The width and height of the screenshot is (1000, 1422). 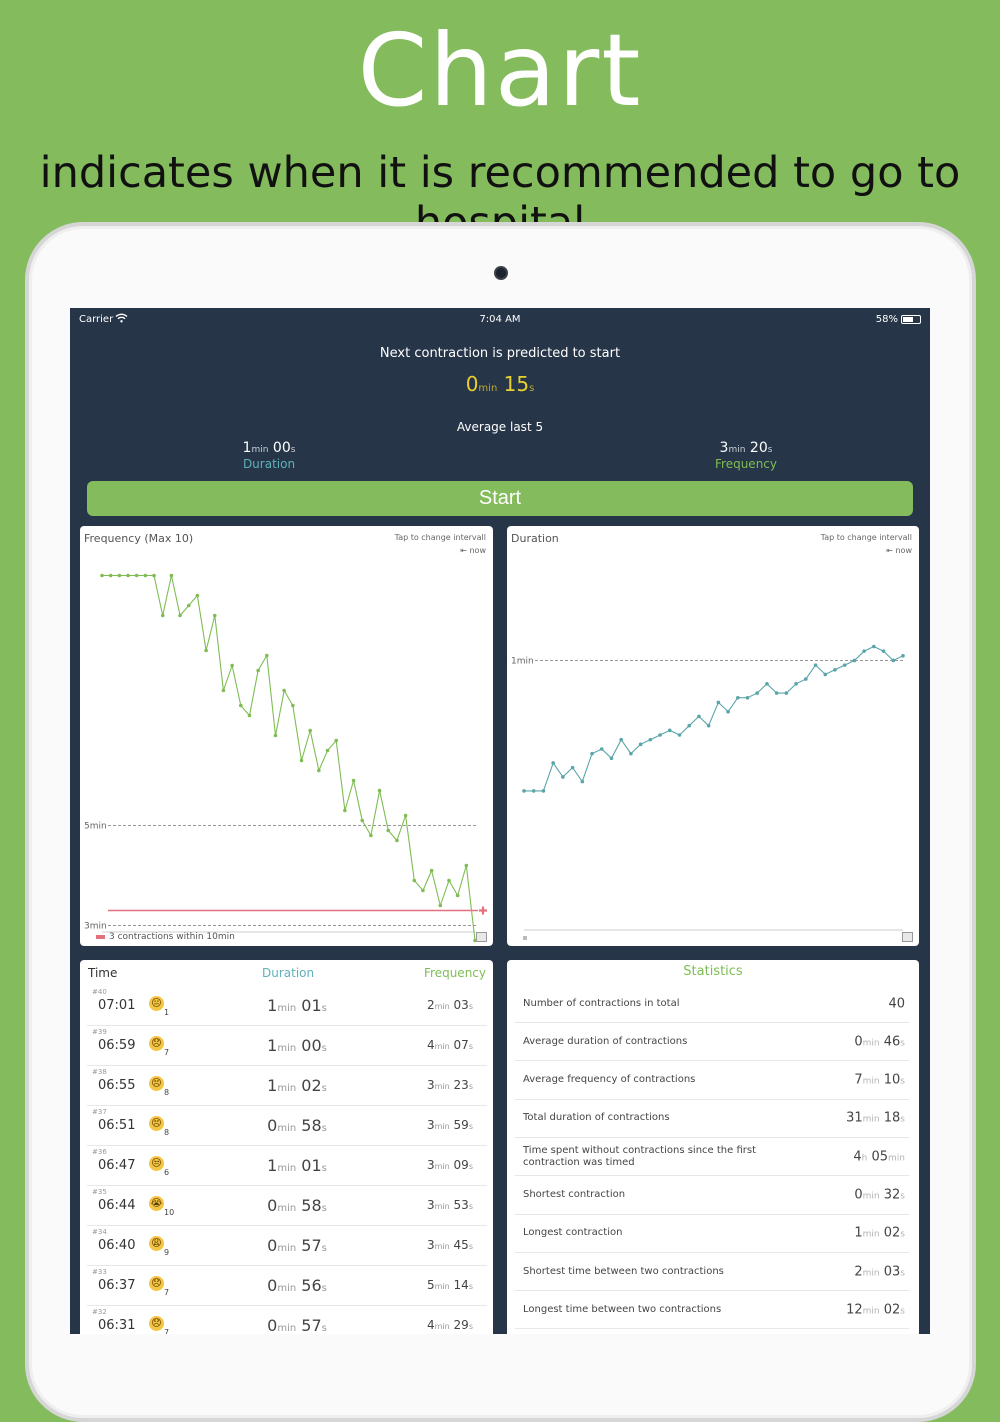 I want to click on table-row: #35 06:44 😭 10 0min 58s 3min 53s, so click(x=287, y=1206).